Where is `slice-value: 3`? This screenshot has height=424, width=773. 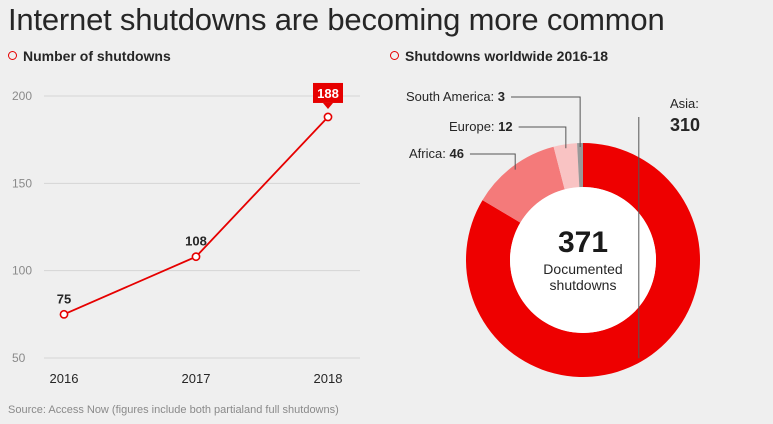 slice-value: 3 is located at coordinates (501, 96).